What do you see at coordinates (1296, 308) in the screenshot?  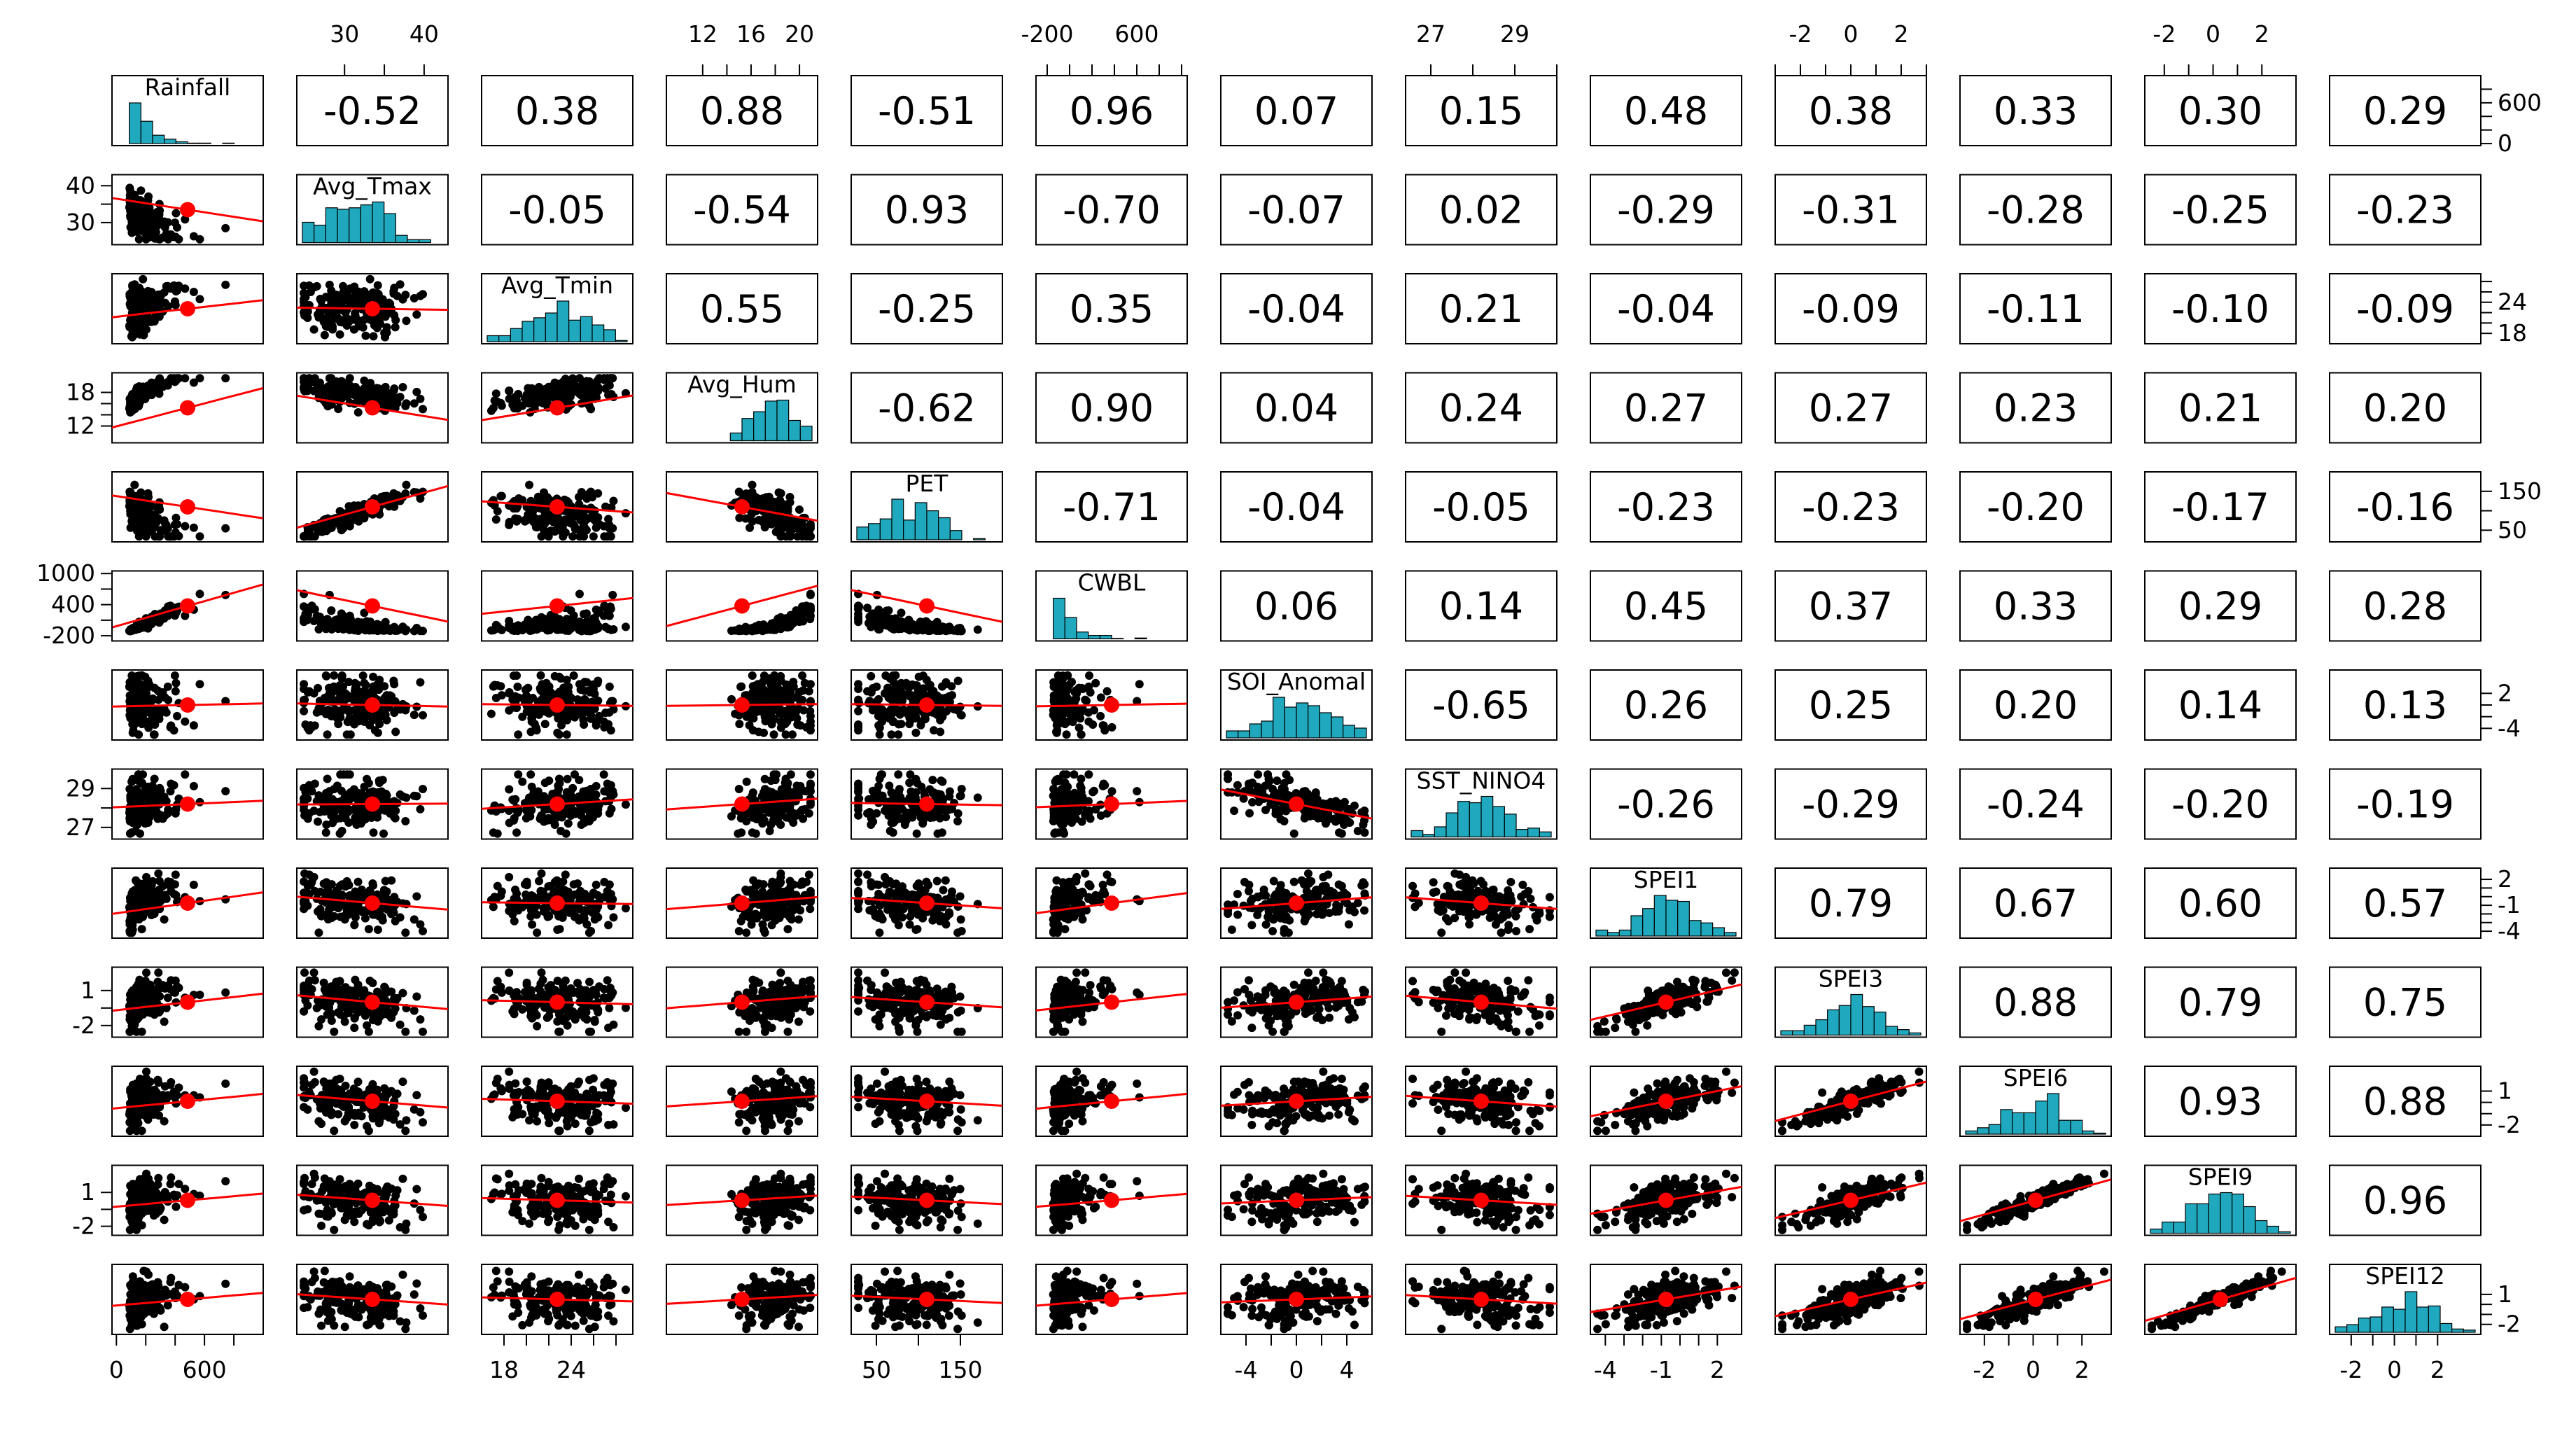 I see `panel-Avg_Tmin-SOI_Anomaly: -0.04` at bounding box center [1296, 308].